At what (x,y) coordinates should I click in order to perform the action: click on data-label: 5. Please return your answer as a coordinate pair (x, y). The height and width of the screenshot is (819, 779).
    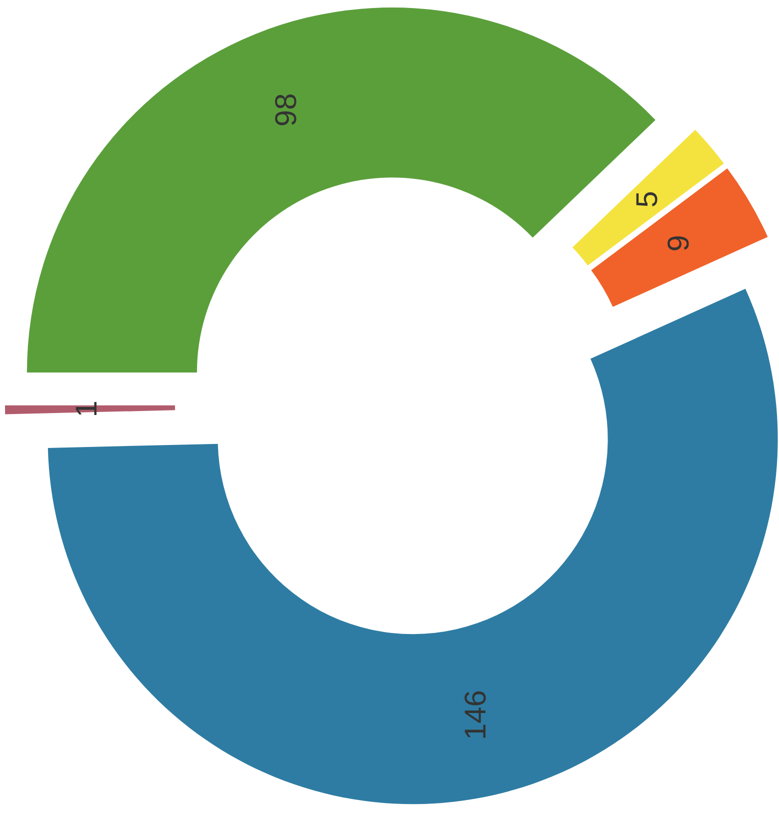
    Looking at the image, I should click on (647, 199).